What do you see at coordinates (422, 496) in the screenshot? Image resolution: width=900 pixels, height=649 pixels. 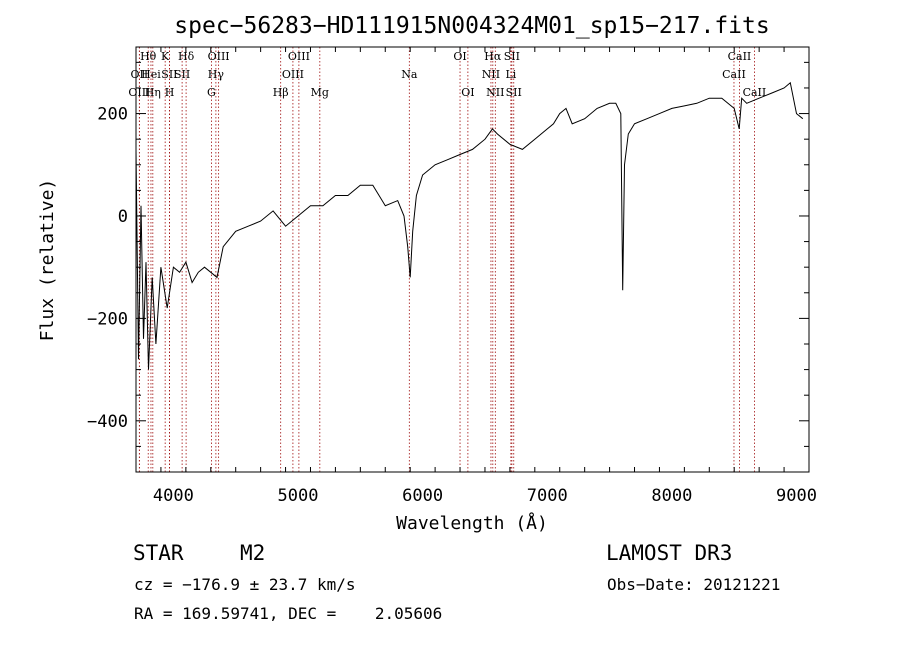 I see `x-tick-label: 6000` at bounding box center [422, 496].